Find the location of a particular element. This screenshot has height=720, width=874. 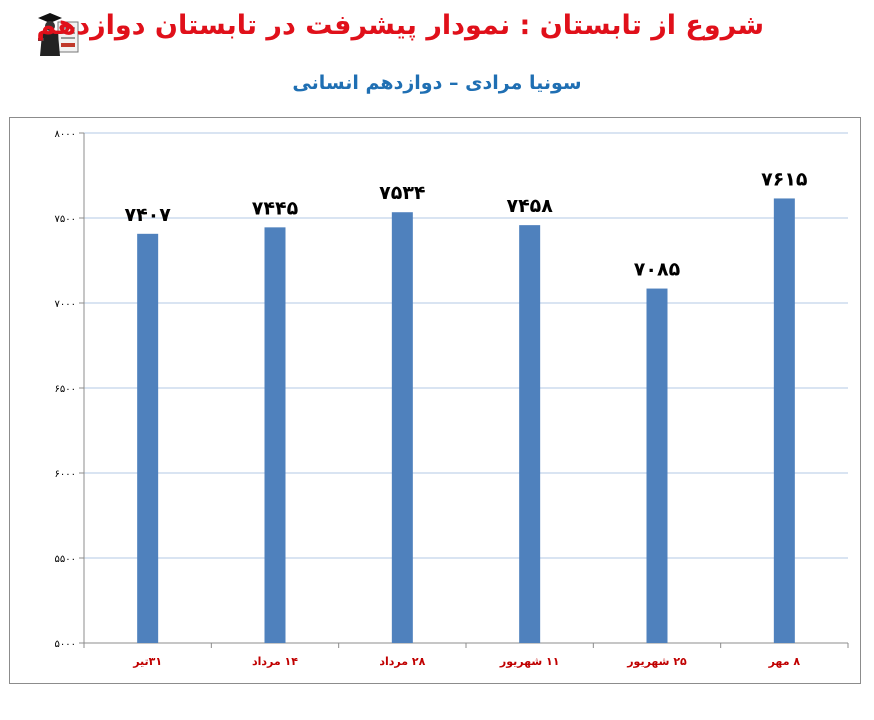

data-label: ۷۴۵۸ is located at coordinates (529, 206).